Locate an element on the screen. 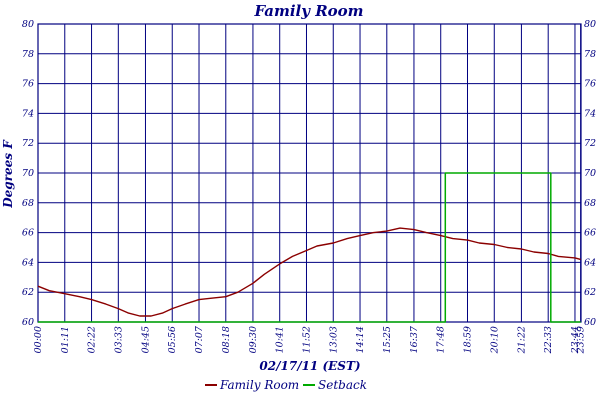 The height and width of the screenshot is (404, 600). x-axis-label: 02/17/11 (EST) is located at coordinates (309, 366).